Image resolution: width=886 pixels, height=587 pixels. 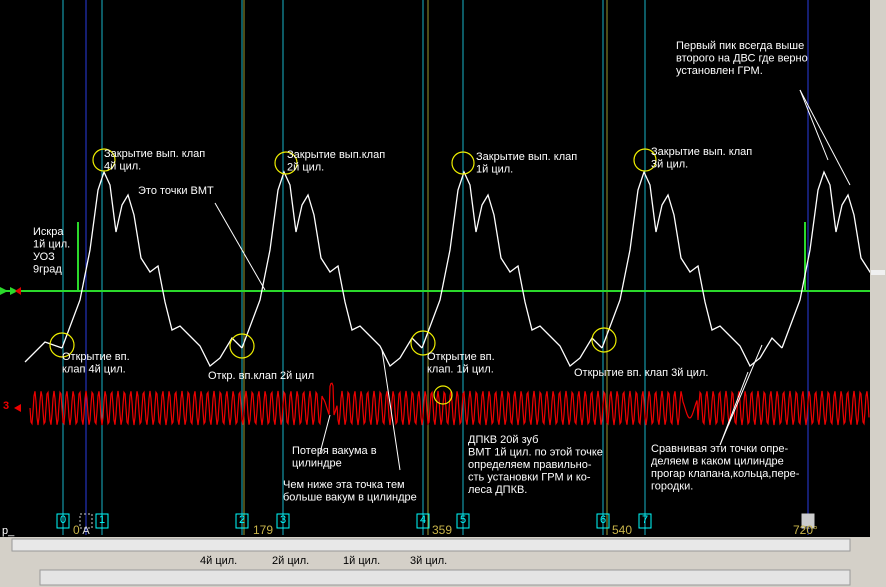 What do you see at coordinates (9, 291) in the screenshot?
I see `zero-marker` at bounding box center [9, 291].